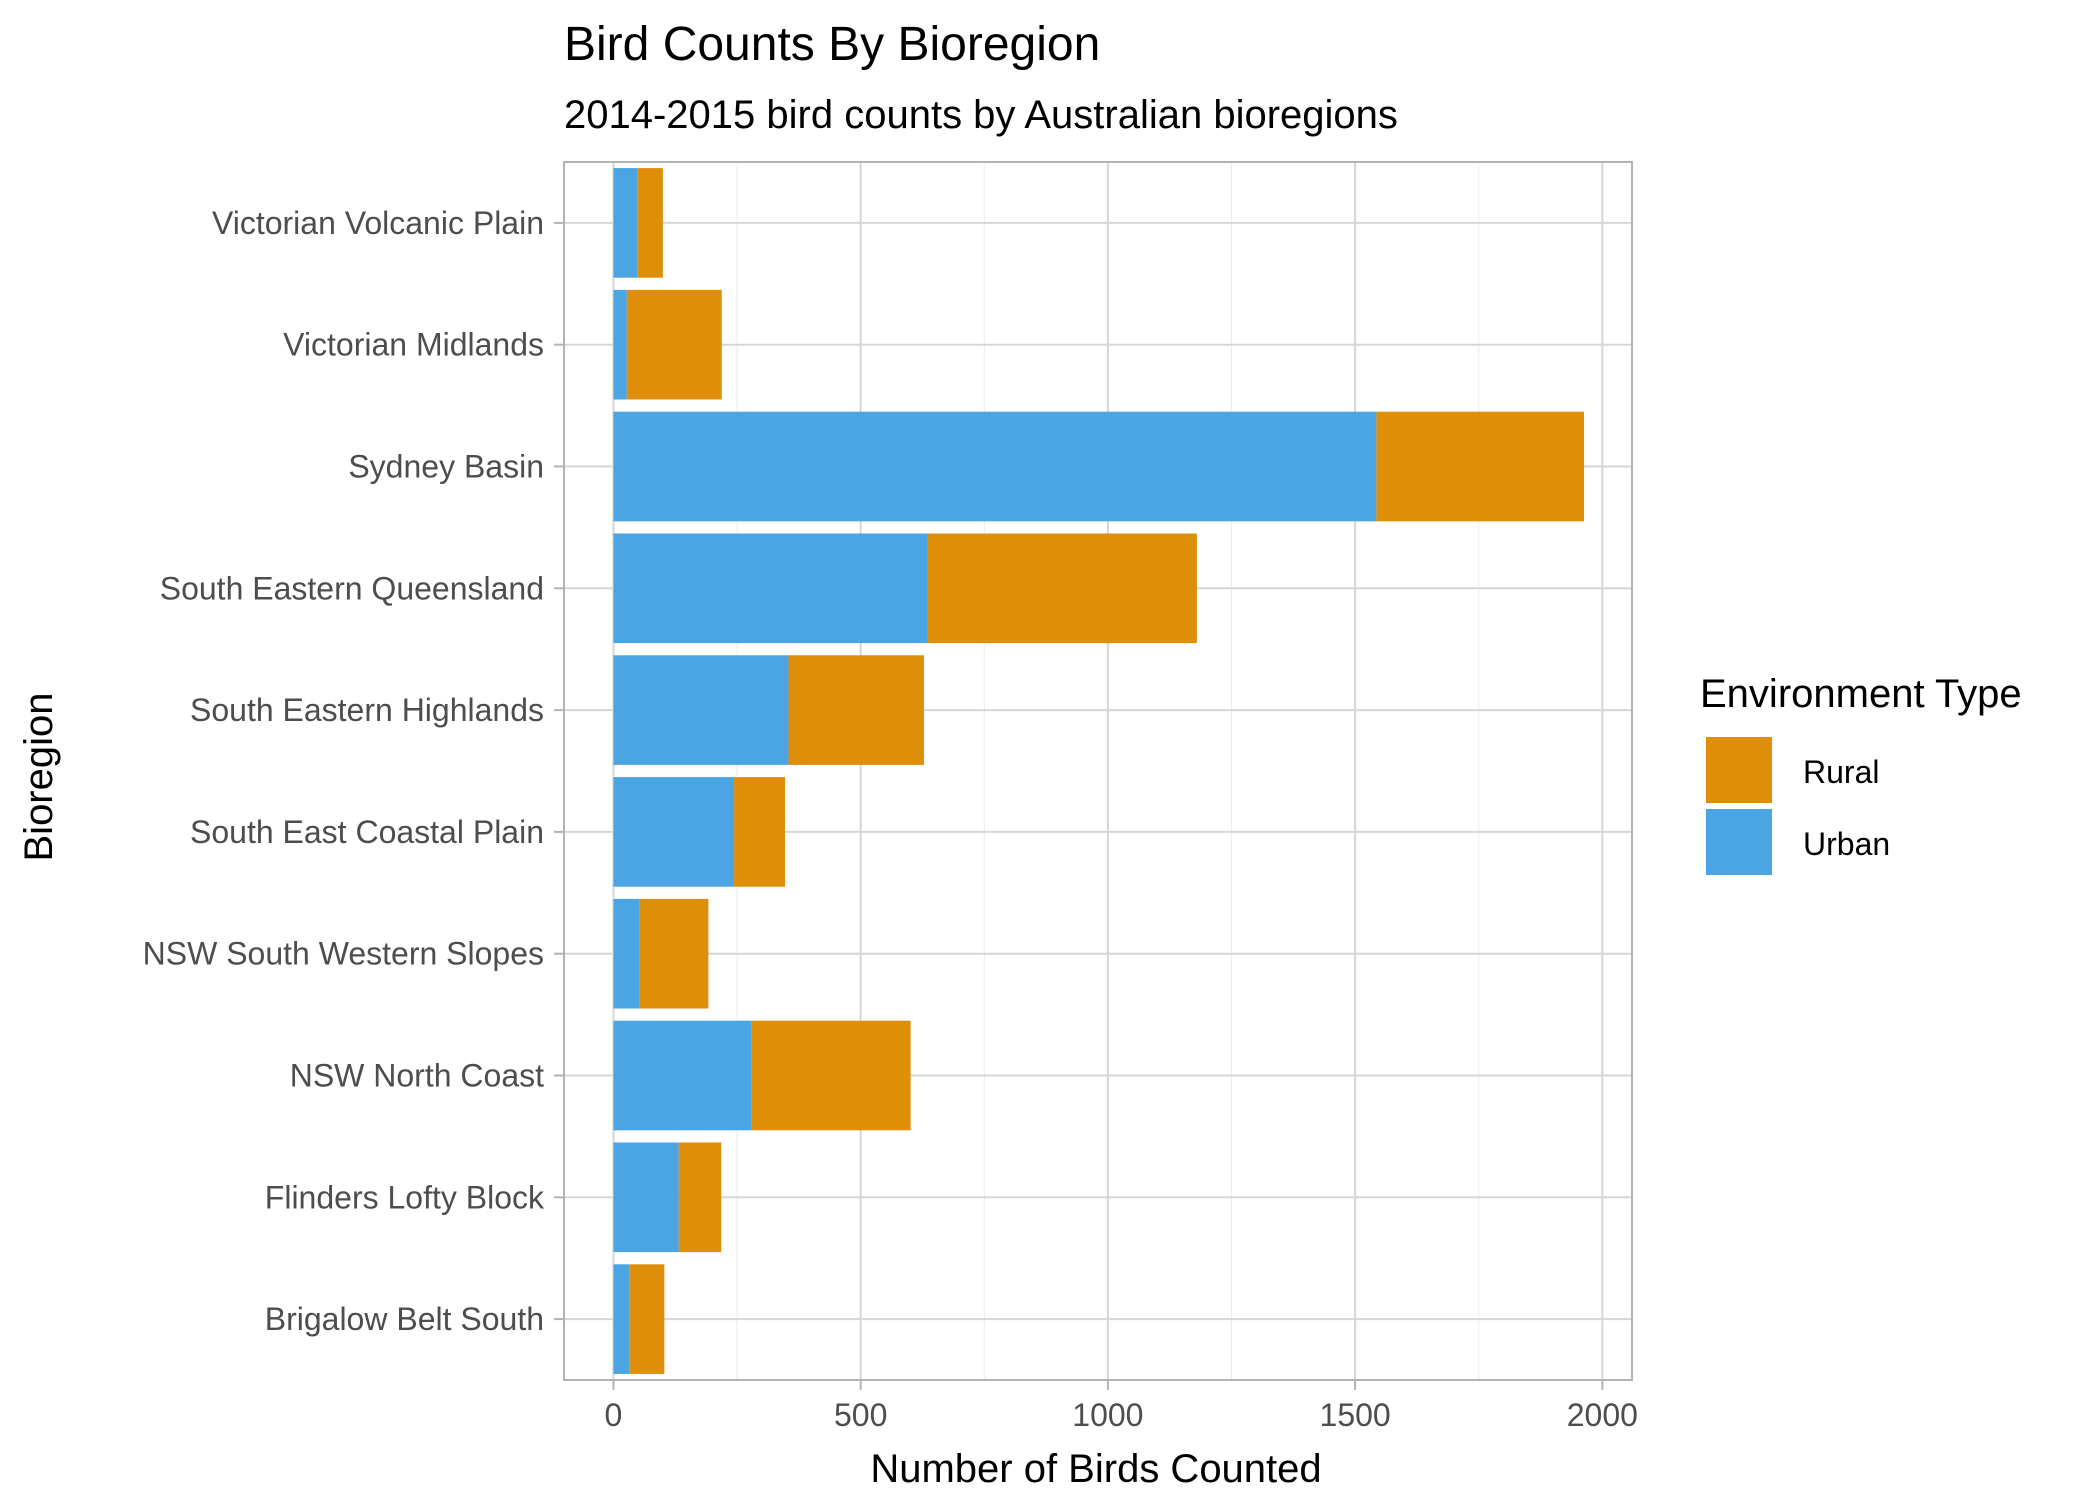 This screenshot has height=1499, width=2099. I want to click on x-tick-label: 2000, so click(1602, 1415).